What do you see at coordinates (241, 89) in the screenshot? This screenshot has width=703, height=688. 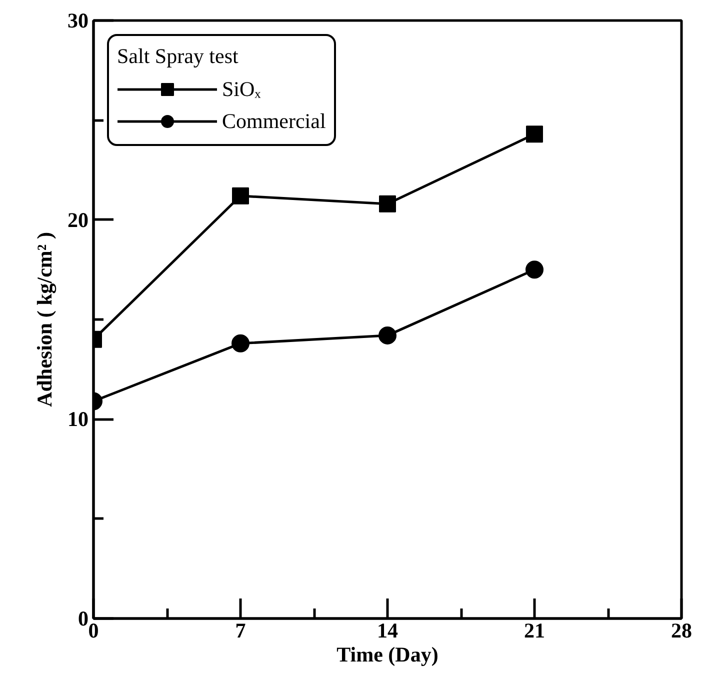 I see `legend-label: SiOₓ` at bounding box center [241, 89].